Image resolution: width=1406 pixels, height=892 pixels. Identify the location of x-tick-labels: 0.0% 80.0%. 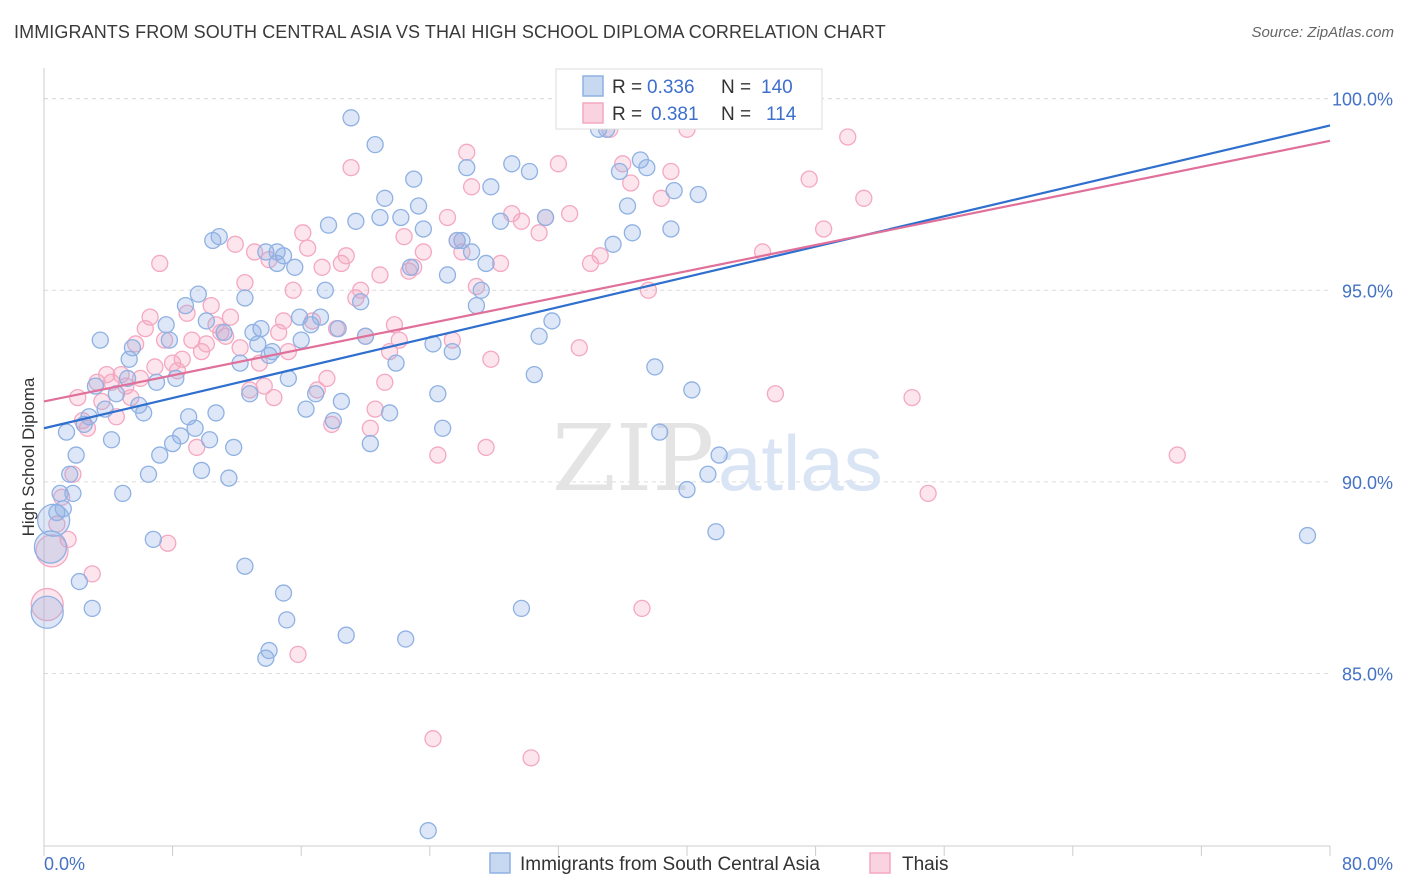
(718, 864).